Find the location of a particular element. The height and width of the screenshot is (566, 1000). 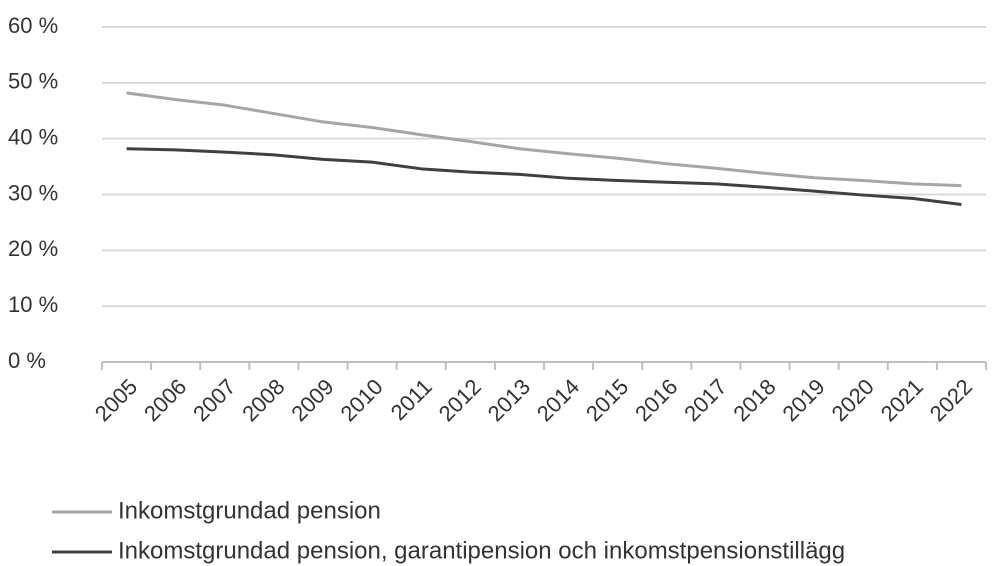

y-tick-label: 20 % is located at coordinates (33, 248).